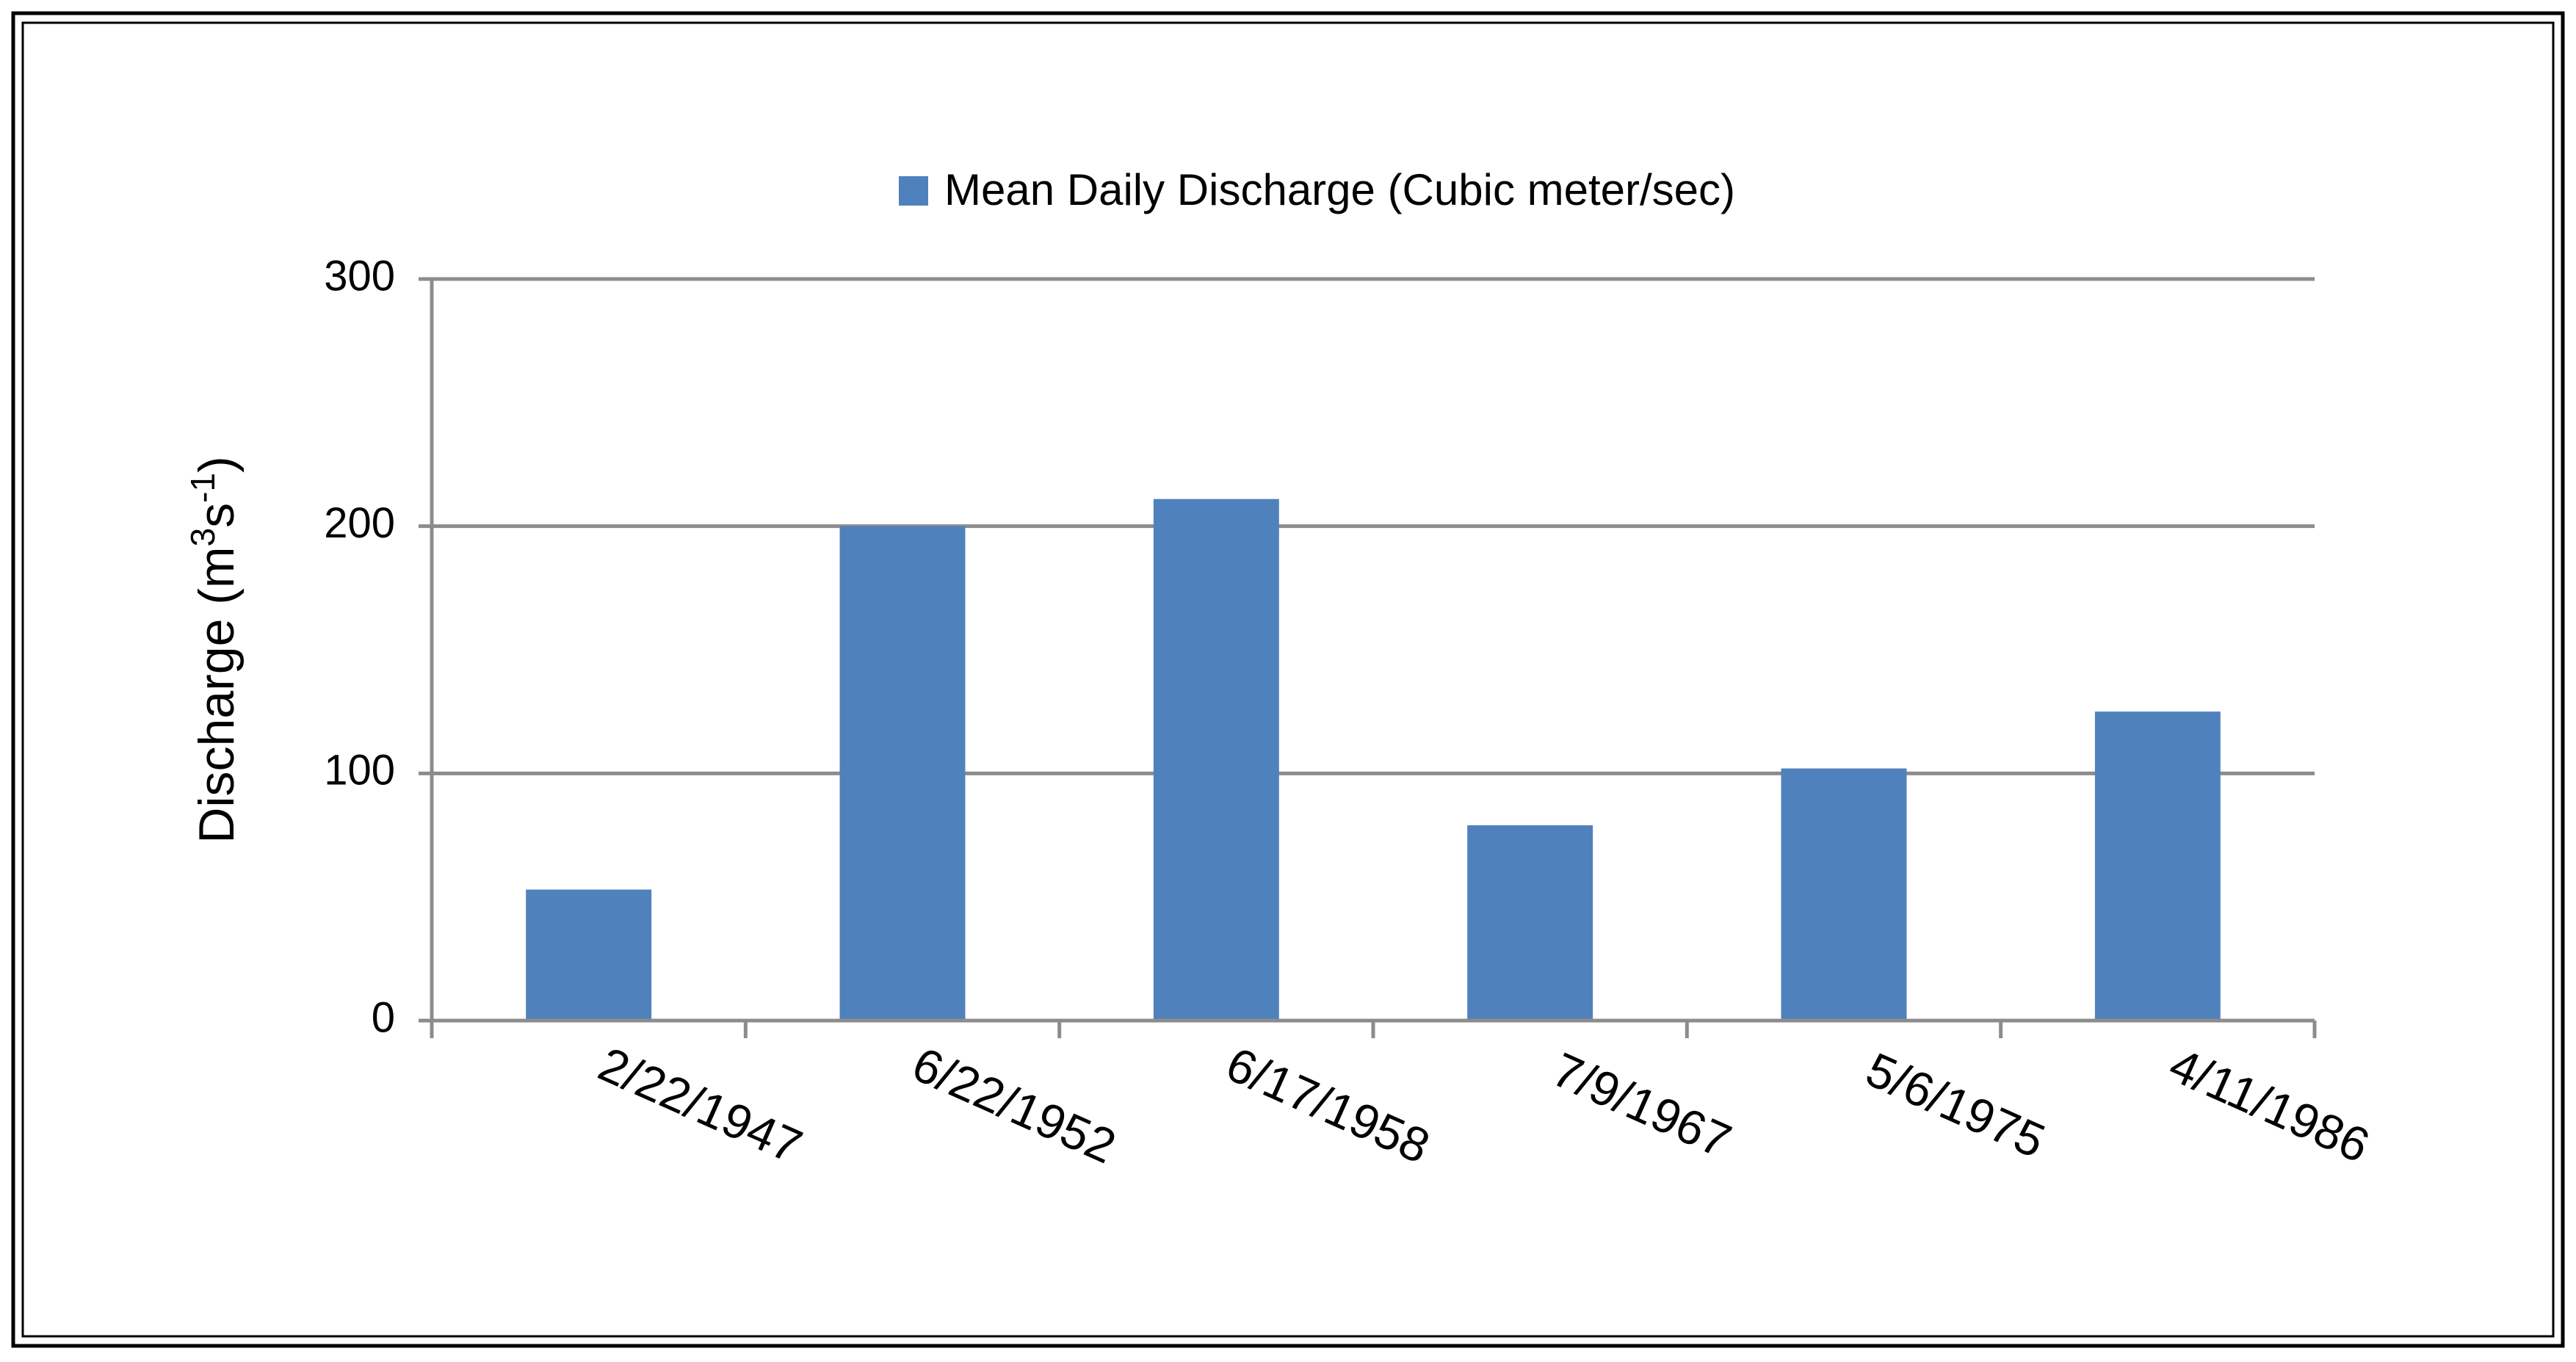 The height and width of the screenshot is (1362, 2576). I want to click on y-axis-title: Discharge (m3s-1), so click(214, 649).